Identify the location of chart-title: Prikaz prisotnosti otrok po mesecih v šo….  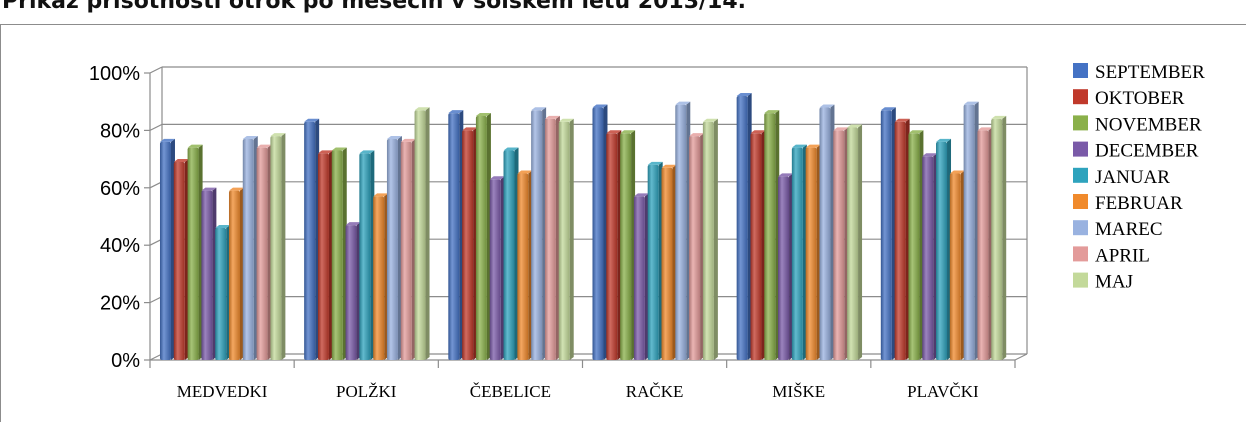
(374, 7).